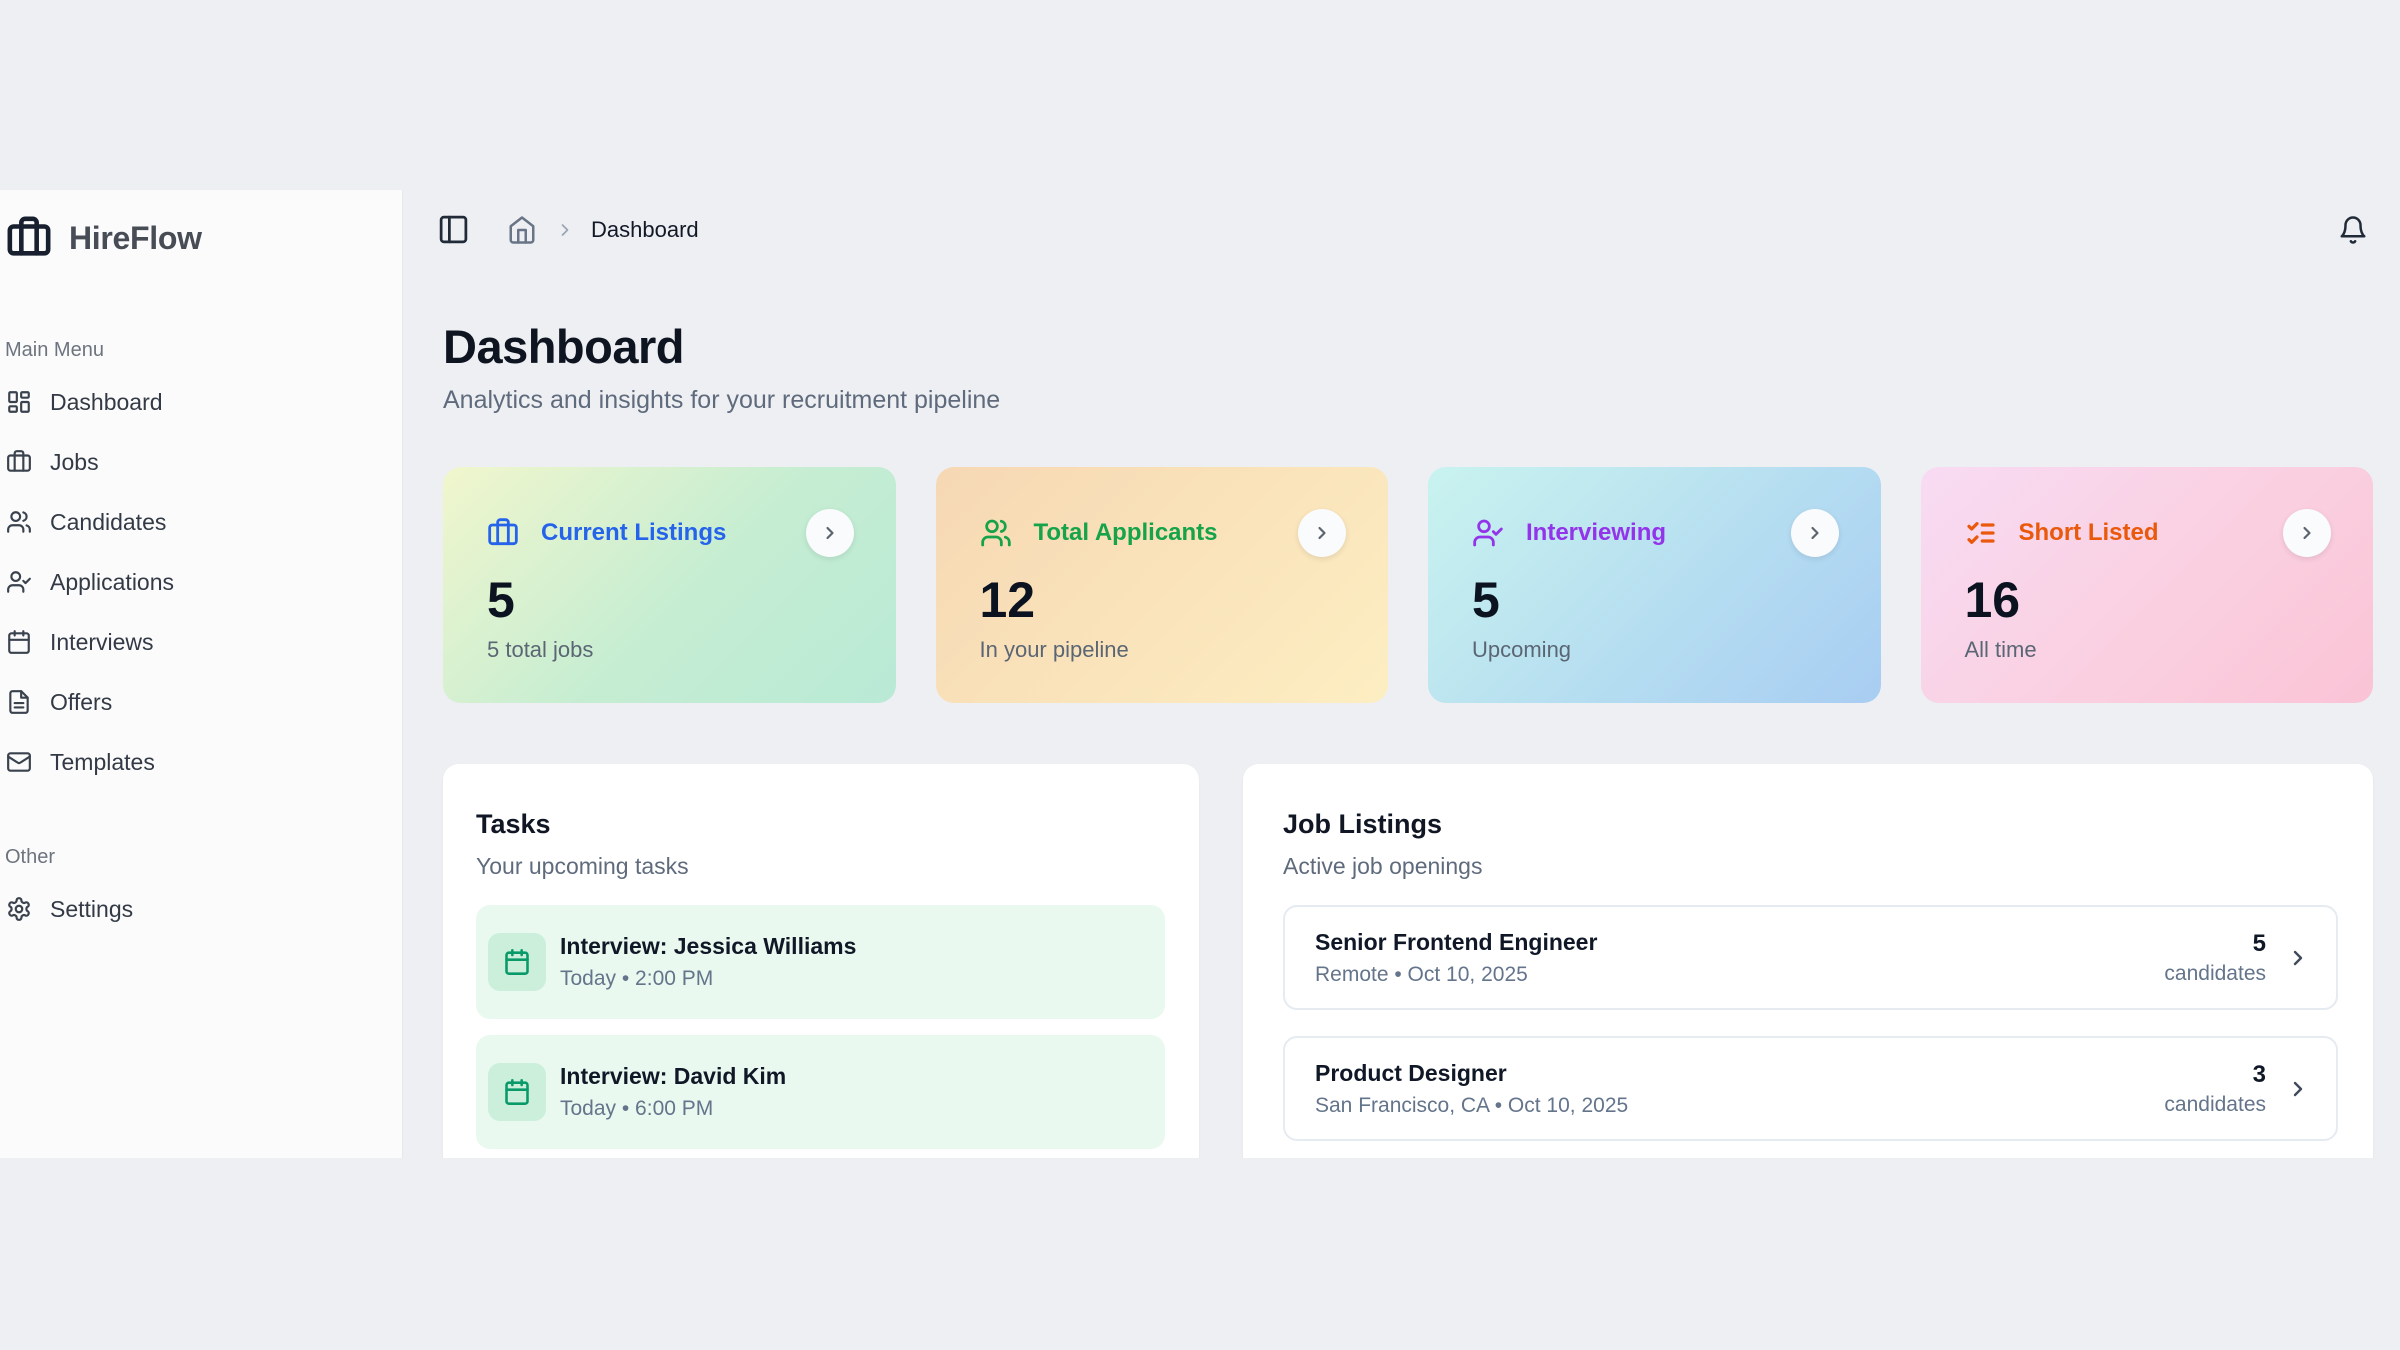 This screenshot has width=2400, height=1350. What do you see at coordinates (1363, 824) in the screenshot?
I see `job-listings-title: Job Listings` at bounding box center [1363, 824].